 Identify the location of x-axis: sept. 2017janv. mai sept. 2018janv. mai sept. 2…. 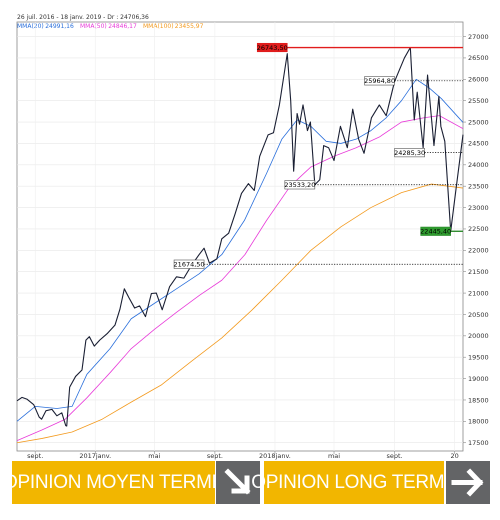
(243, 455).